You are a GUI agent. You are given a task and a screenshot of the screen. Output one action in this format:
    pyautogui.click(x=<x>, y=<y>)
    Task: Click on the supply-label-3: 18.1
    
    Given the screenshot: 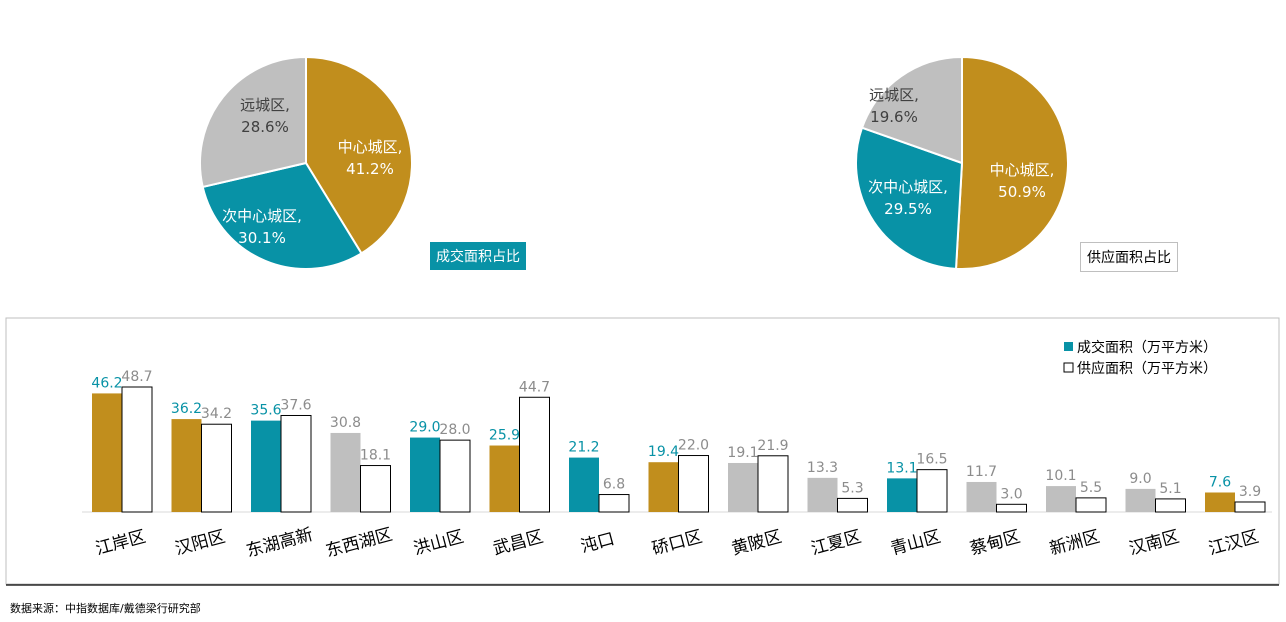 What is the action you would take?
    pyautogui.click(x=375, y=456)
    